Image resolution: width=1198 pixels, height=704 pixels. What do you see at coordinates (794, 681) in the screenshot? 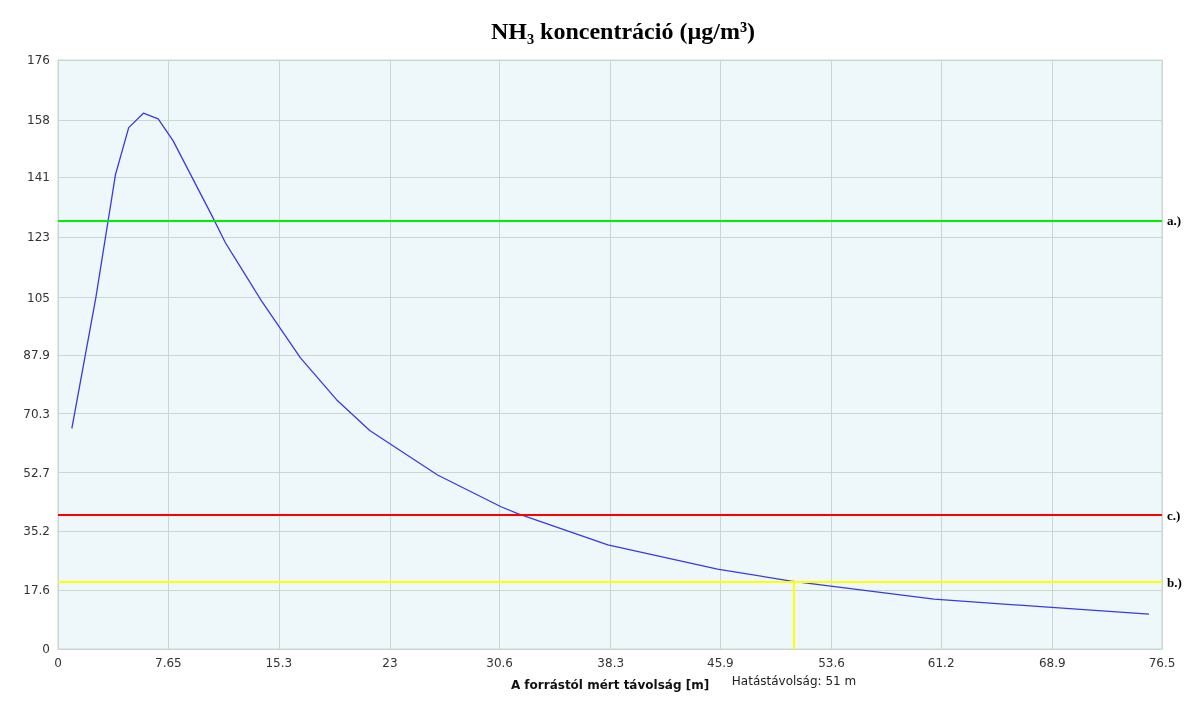
I see `ref-line-label: Hatástávolság: 51 m` at bounding box center [794, 681].